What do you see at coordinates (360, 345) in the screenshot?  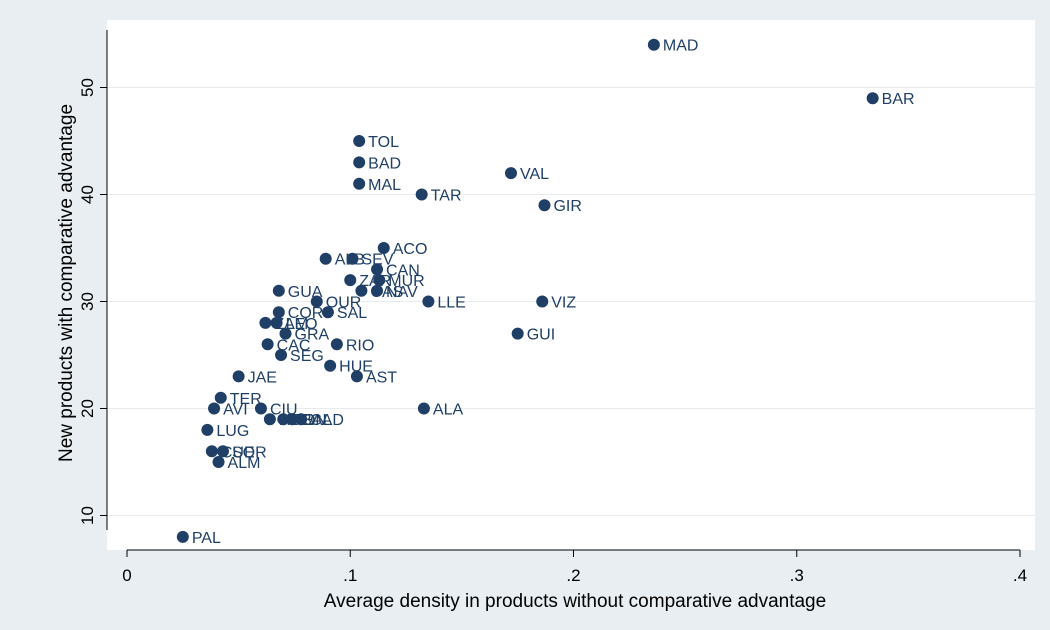 I see `point-label-27: RIO` at bounding box center [360, 345].